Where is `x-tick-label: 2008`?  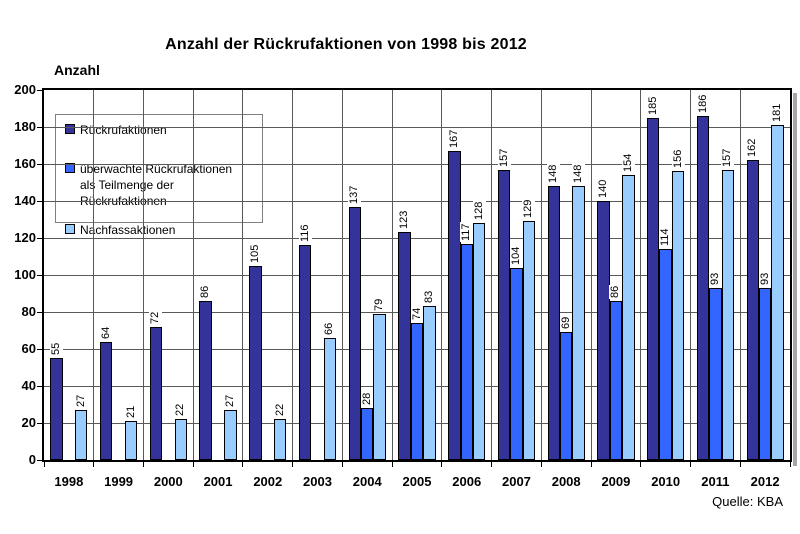
x-tick-label: 2008 is located at coordinates (566, 481).